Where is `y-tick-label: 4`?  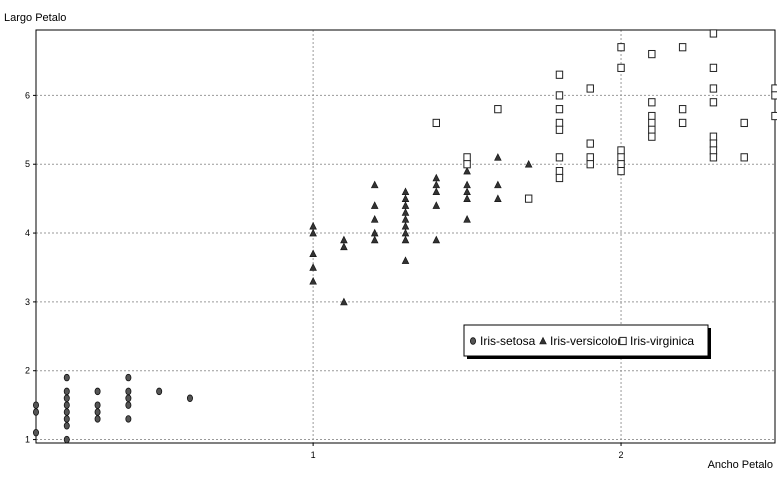 y-tick-label: 4 is located at coordinates (27, 233).